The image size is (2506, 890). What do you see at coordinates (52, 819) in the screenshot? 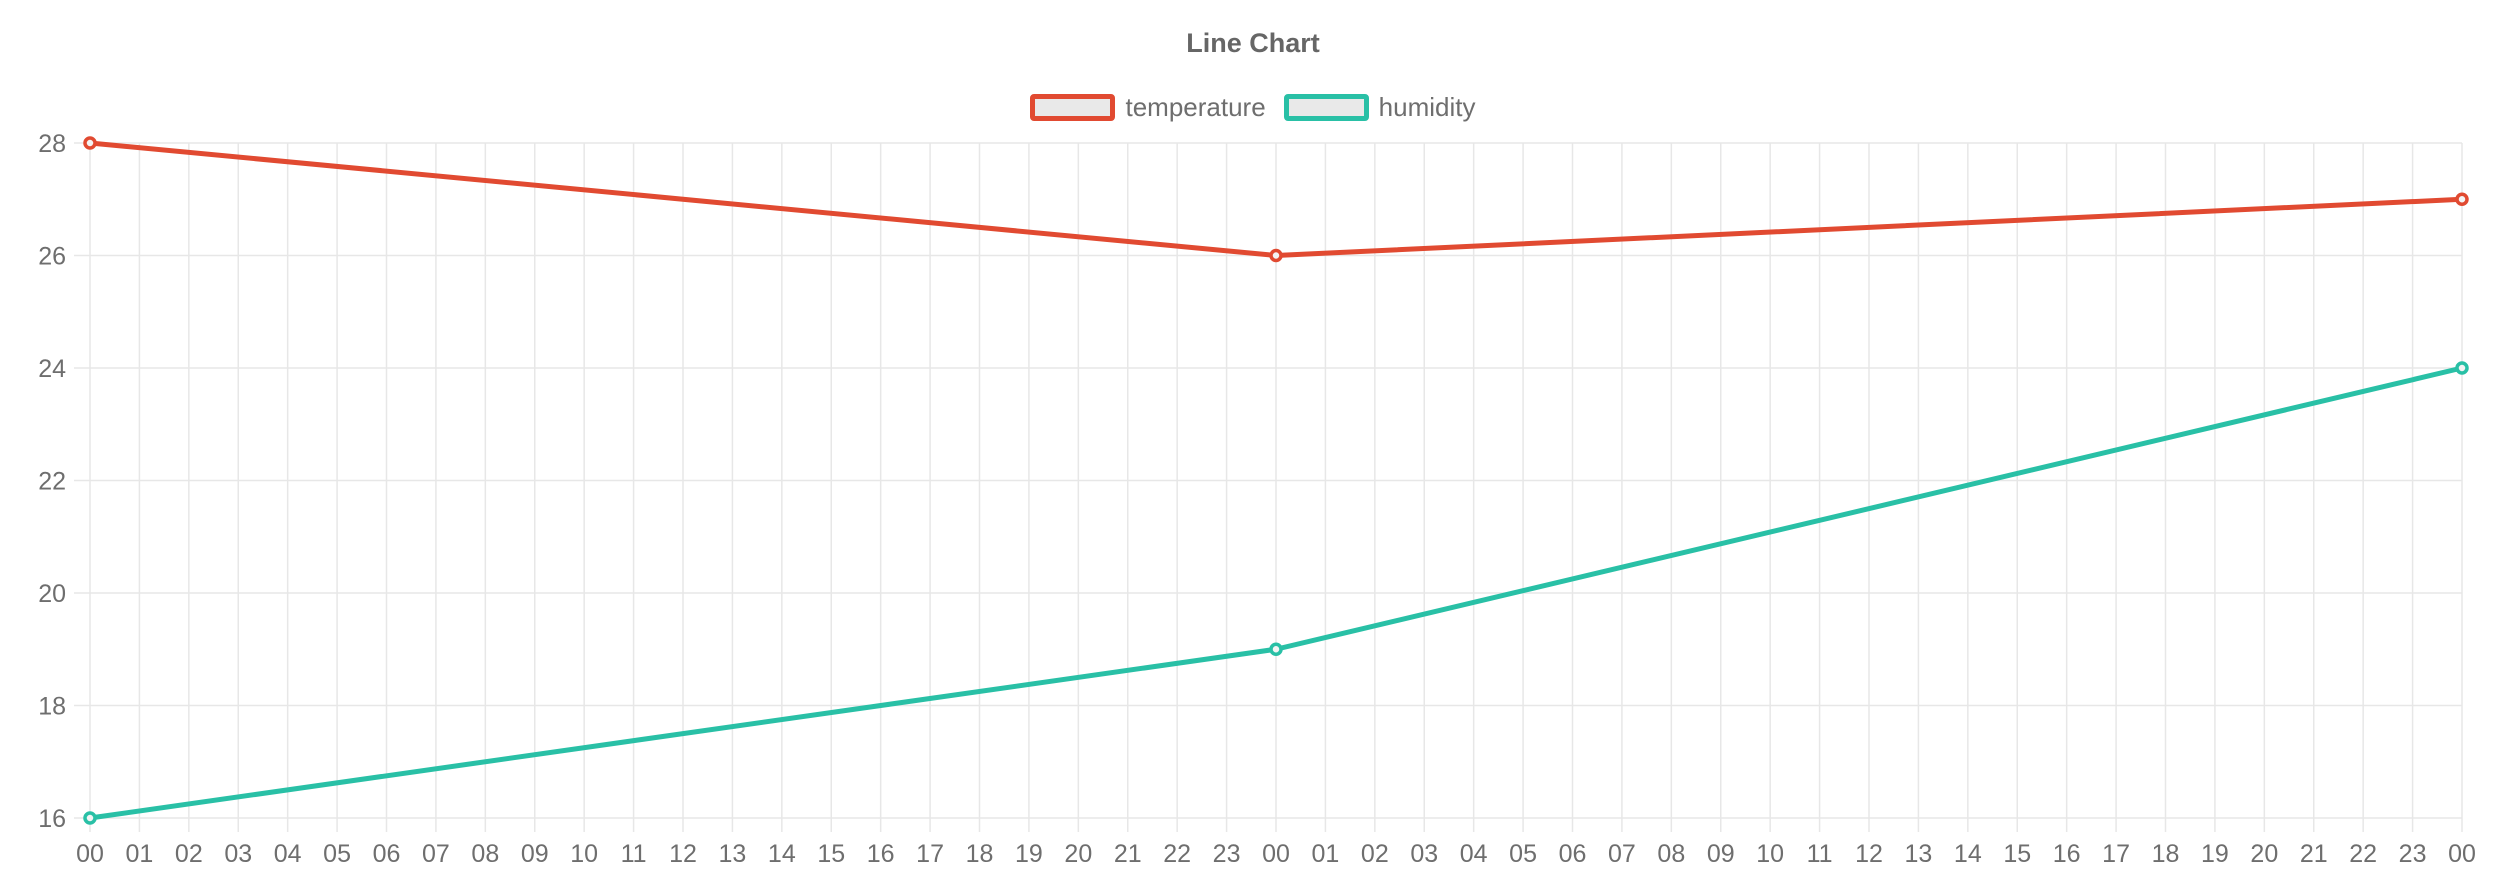
I see `y-tick-label: 16` at bounding box center [52, 819].